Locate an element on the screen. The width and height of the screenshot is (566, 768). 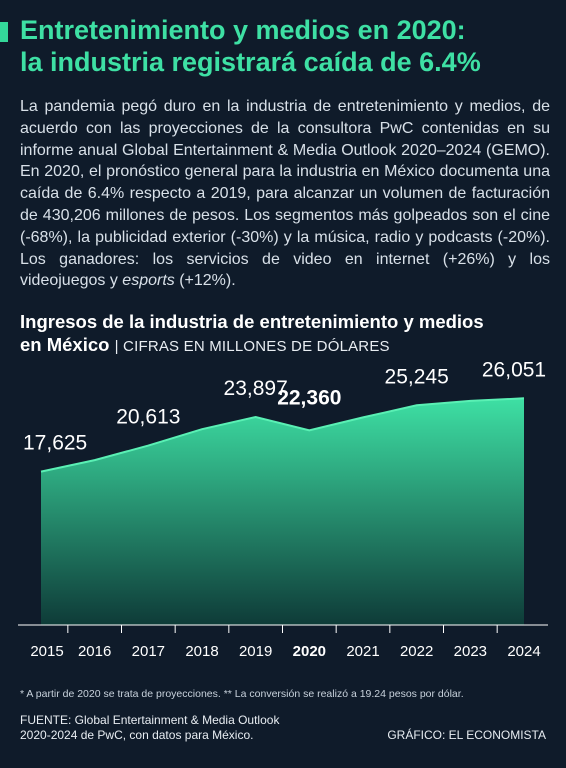
x-tick-label-2019: 2019 is located at coordinates (255, 651).